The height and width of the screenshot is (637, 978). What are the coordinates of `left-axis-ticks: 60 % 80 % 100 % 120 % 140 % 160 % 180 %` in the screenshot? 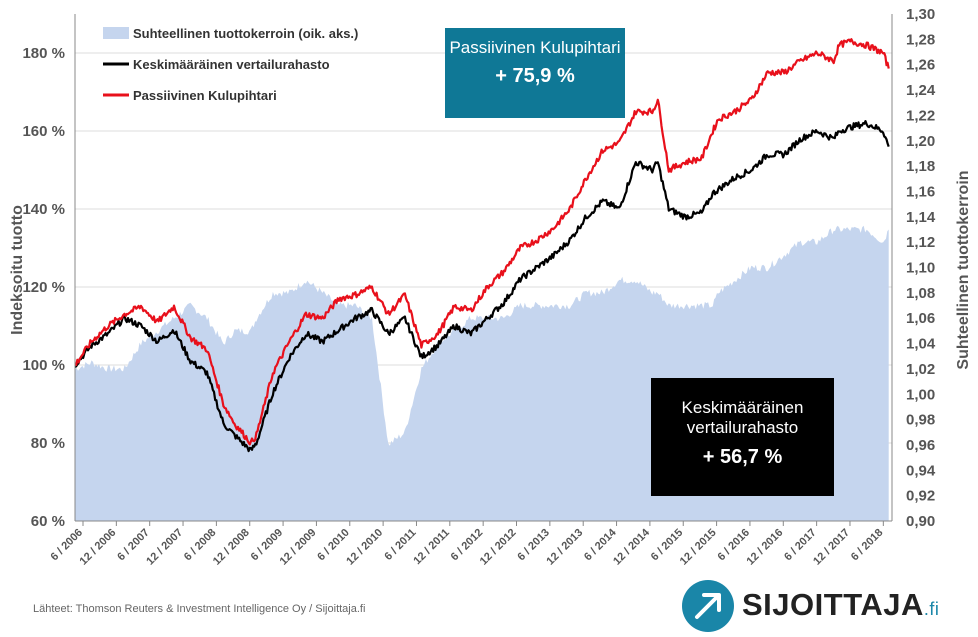 It's located at (43, 287).